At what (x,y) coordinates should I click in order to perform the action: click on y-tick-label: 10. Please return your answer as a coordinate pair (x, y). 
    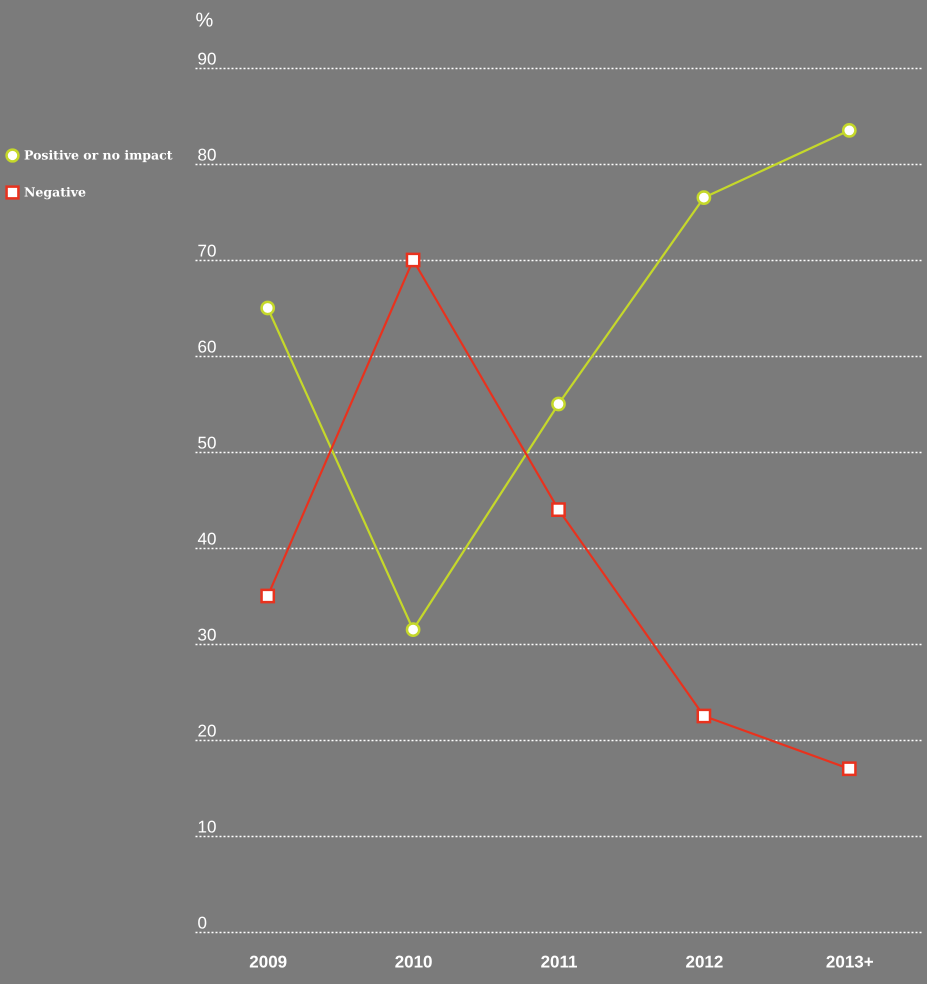
    Looking at the image, I should click on (207, 827).